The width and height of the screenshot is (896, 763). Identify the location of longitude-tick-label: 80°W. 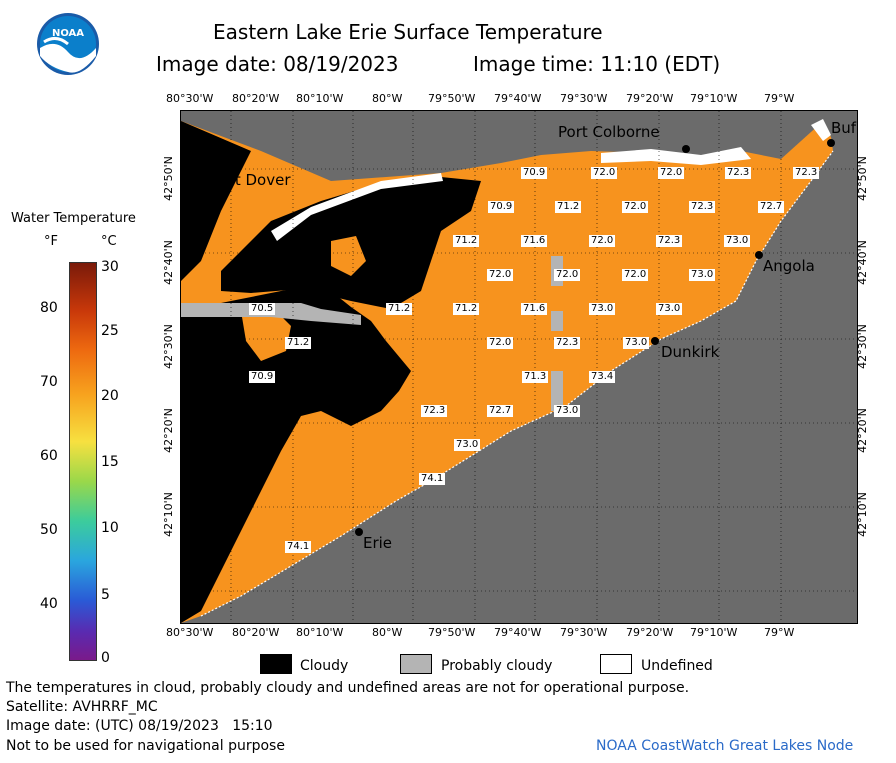
(387, 98).